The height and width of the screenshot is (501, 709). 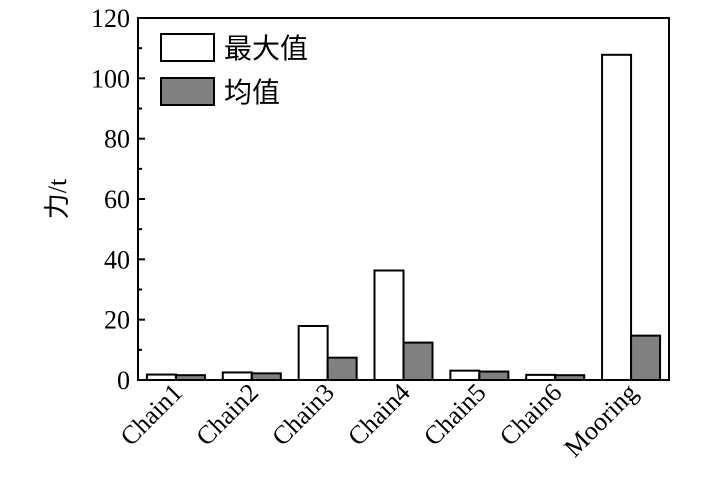 I want to click on legend-label: 均值, so click(x=252, y=93).